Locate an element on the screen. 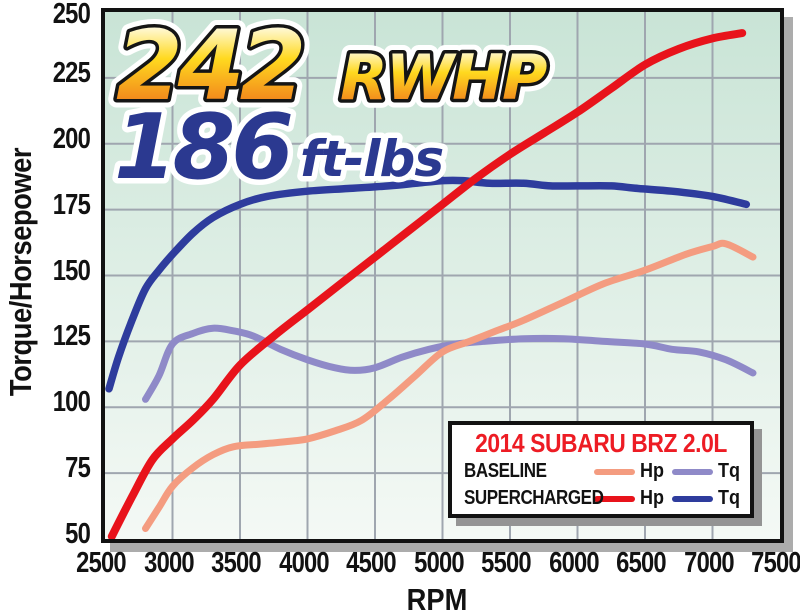 This screenshot has width=800, height=616. y-tick-label: 100 is located at coordinates (71, 402).